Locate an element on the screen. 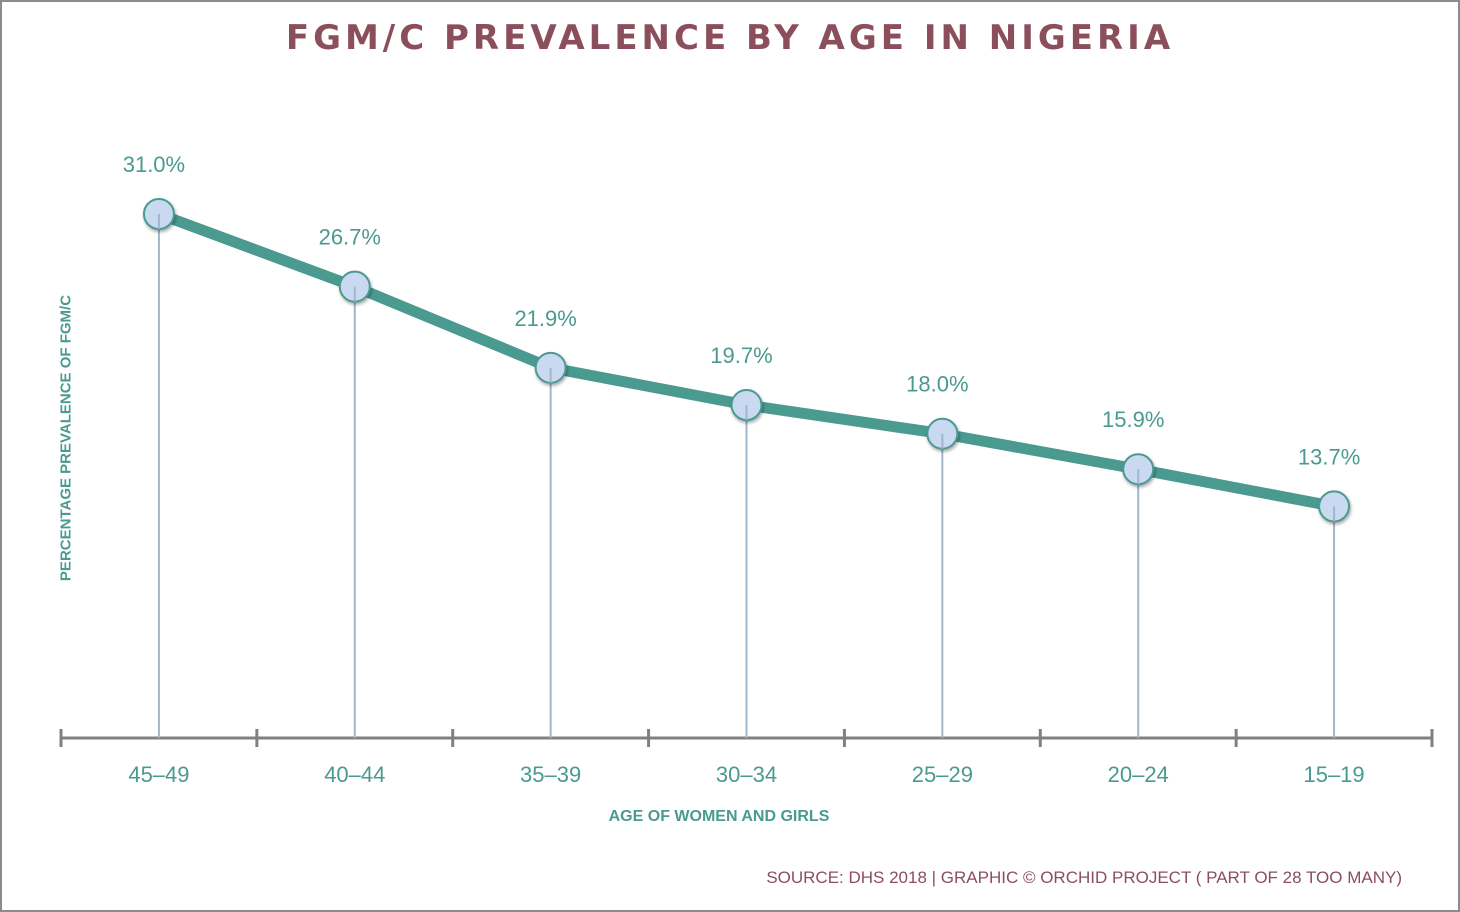  y-axis-label: PERCENTAGE PREVALENCE OF FGM/C is located at coordinates (66, 438).